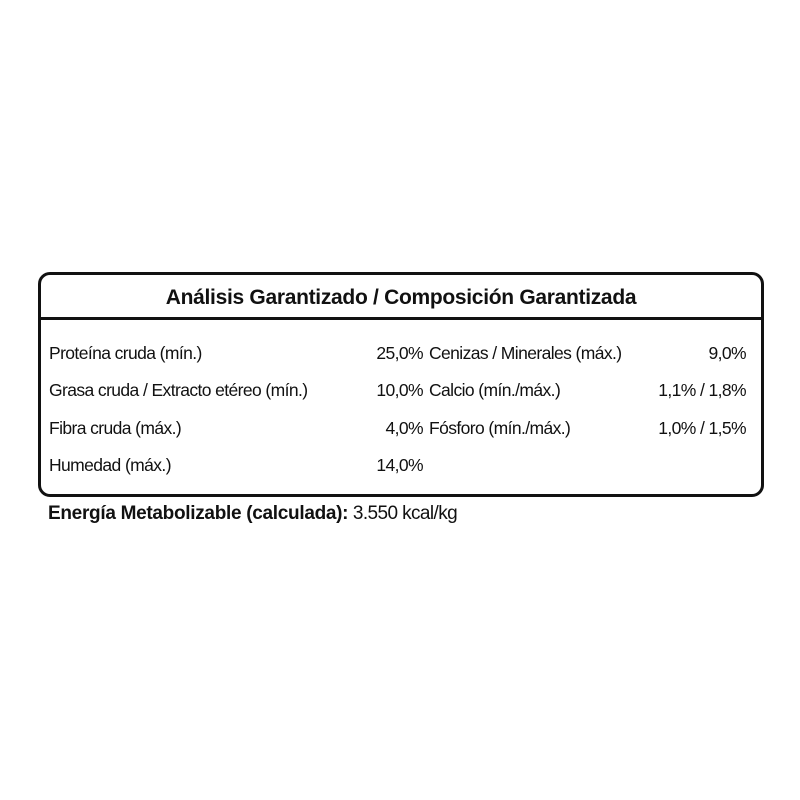 This screenshot has height=800, width=800. Describe the element at coordinates (500, 428) in the screenshot. I see `nutrient-label: Fósforo (mín./máx.)` at that location.